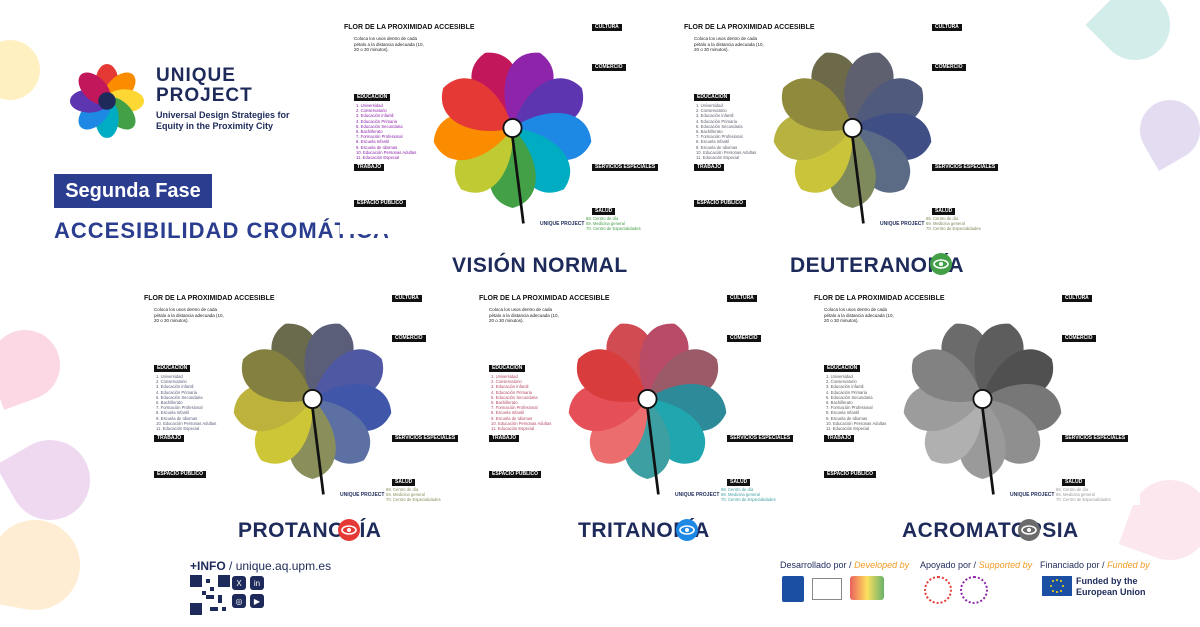 The width and height of the screenshot is (1200, 627). What do you see at coordinates (827, 589) in the screenshot?
I see `school-logo` at bounding box center [827, 589].